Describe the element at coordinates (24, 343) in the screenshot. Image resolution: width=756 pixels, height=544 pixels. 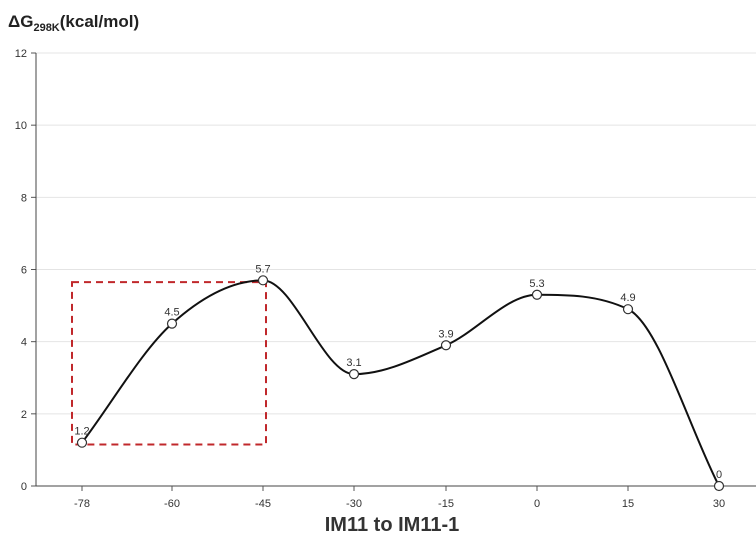
I see `y-tick-label: 4` at that location.